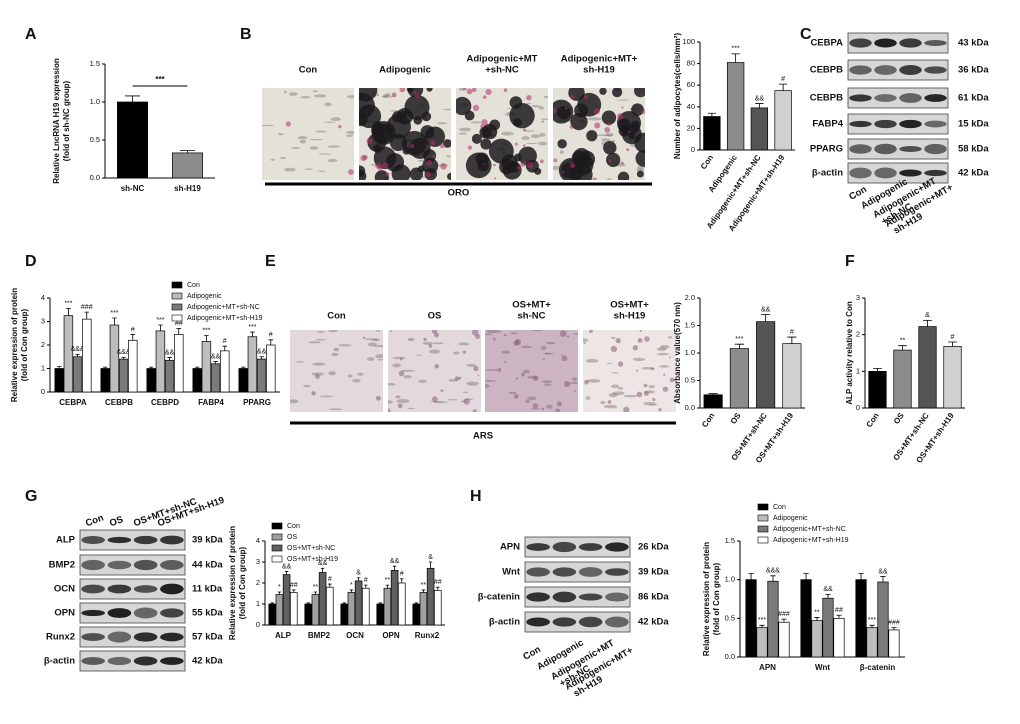 The image size is (1020, 724). I want to click on legend-label: OS, so click(292, 537).